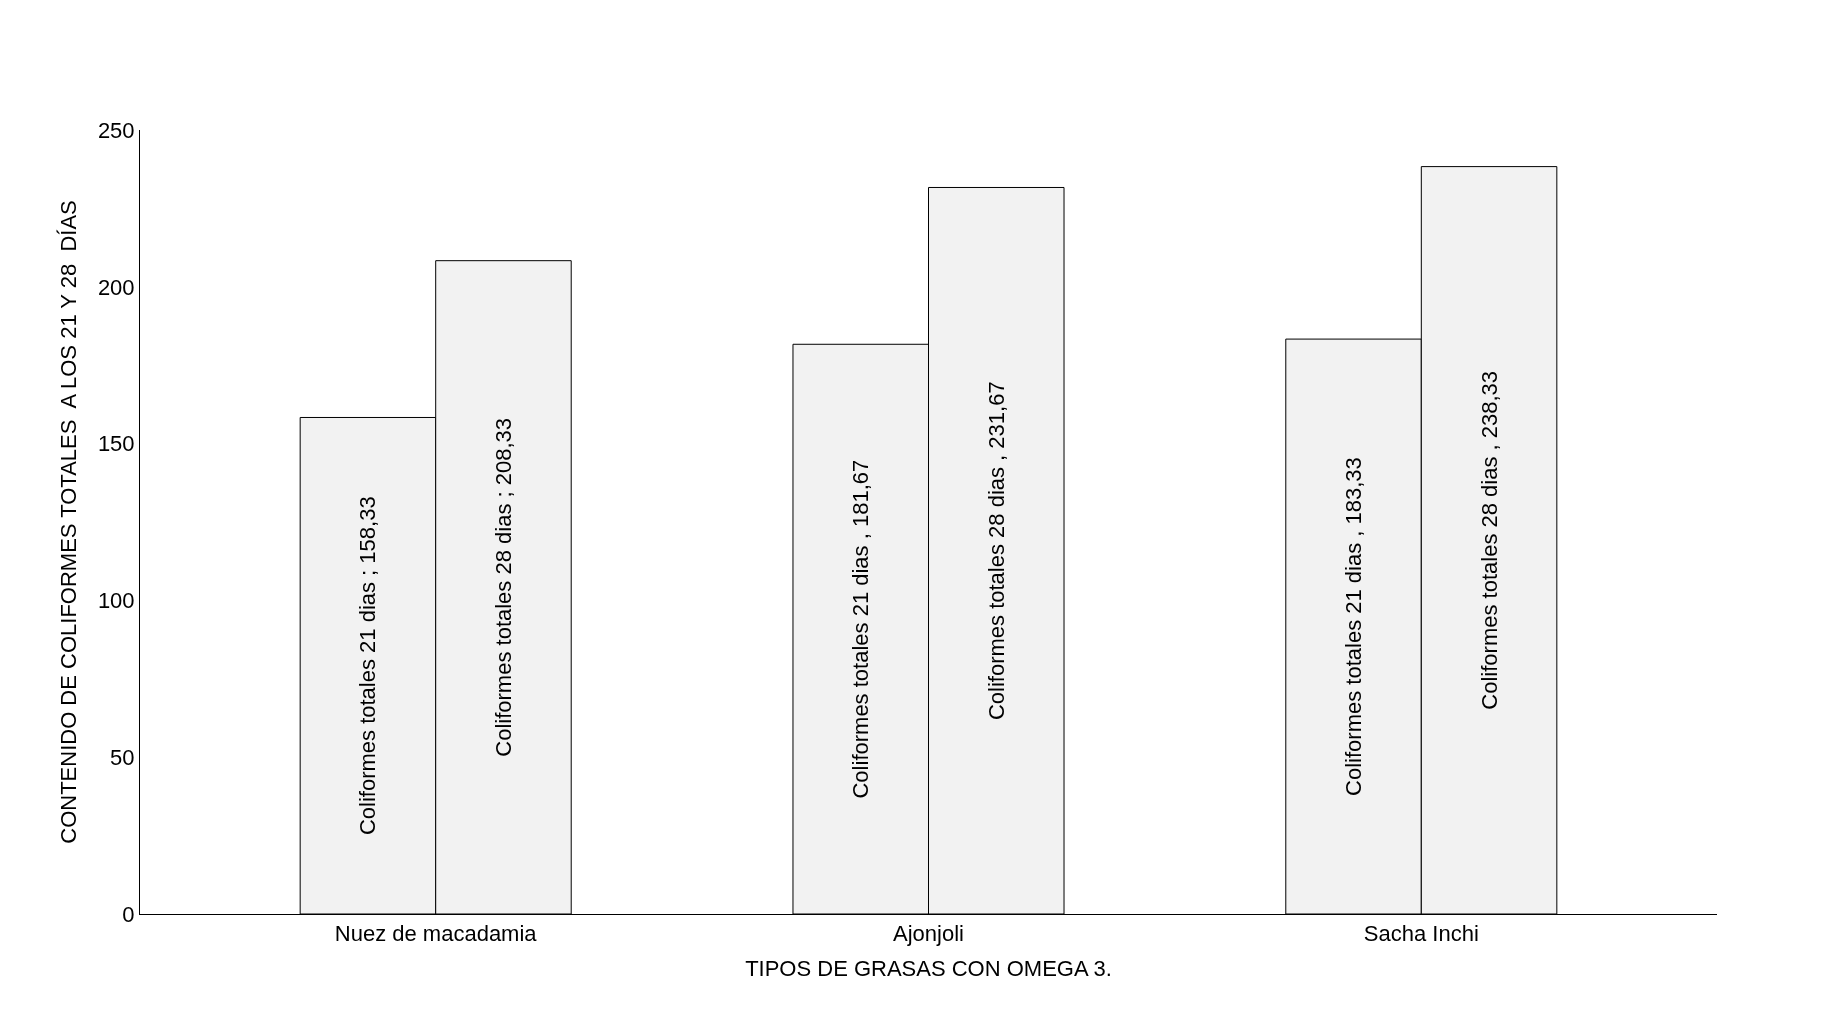 This screenshot has height=1034, width=1847. What do you see at coordinates (116, 287) in the screenshot?
I see `y-tick-label: 200` at bounding box center [116, 287].